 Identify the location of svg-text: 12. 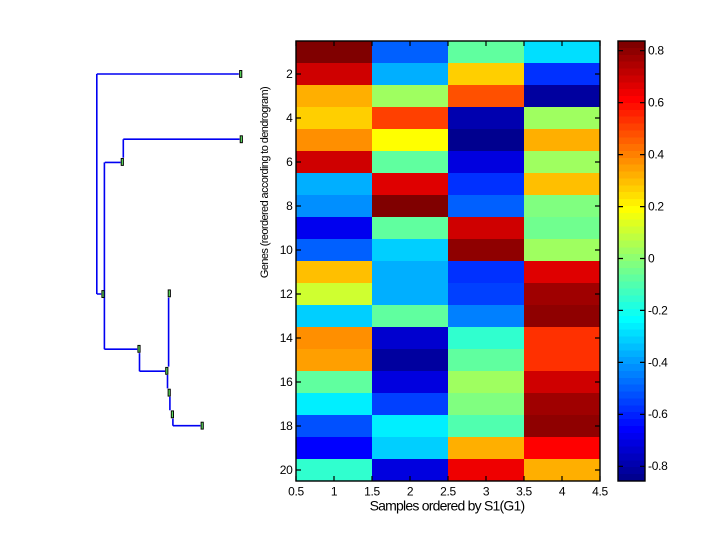
(286, 294).